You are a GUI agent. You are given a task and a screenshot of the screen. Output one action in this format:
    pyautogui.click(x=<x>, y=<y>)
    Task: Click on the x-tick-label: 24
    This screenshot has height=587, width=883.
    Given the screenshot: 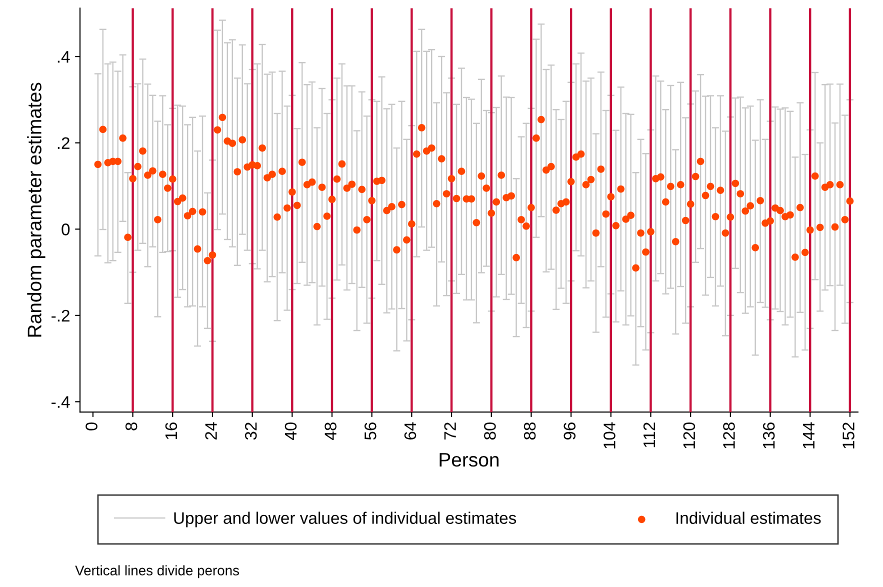 What is the action you would take?
    pyautogui.click(x=211, y=431)
    